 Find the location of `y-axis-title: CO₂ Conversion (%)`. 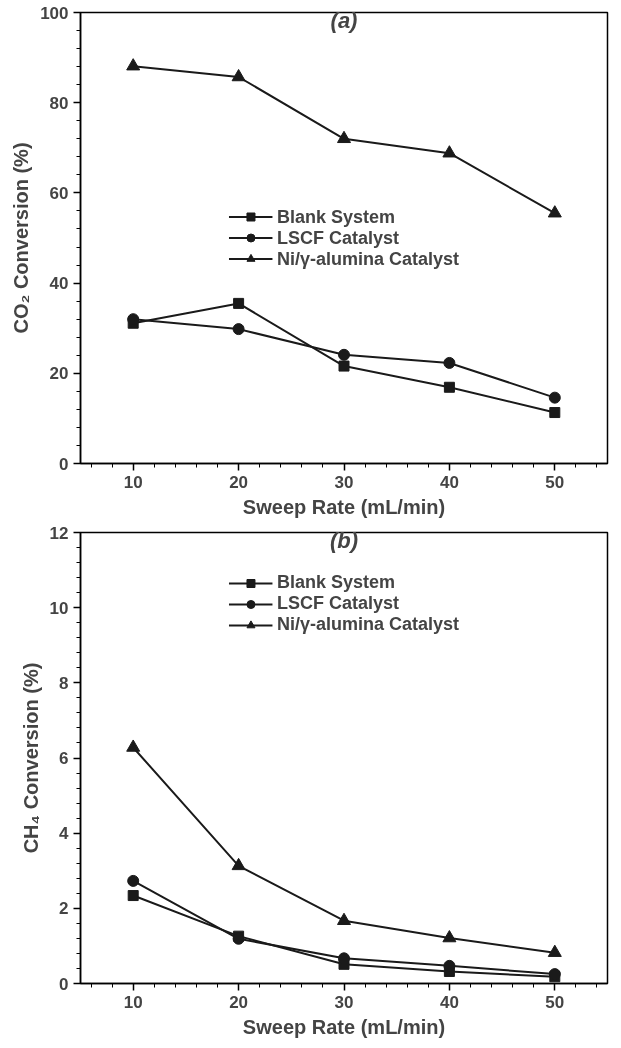

y-axis-title: CO₂ Conversion (%) is located at coordinates (21, 238).